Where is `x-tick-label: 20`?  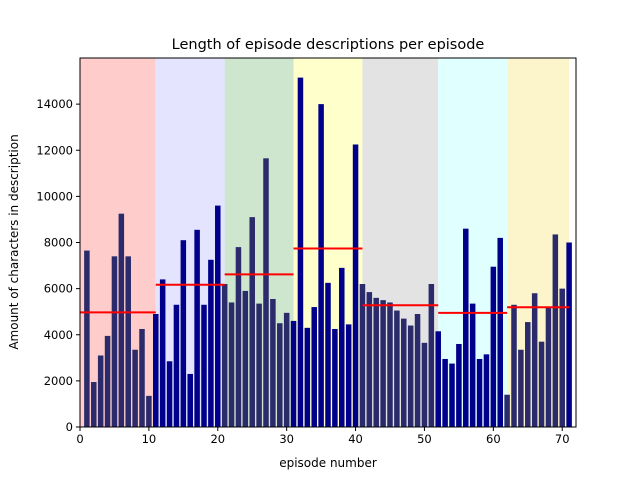 x-tick-label: 20 is located at coordinates (217, 439).